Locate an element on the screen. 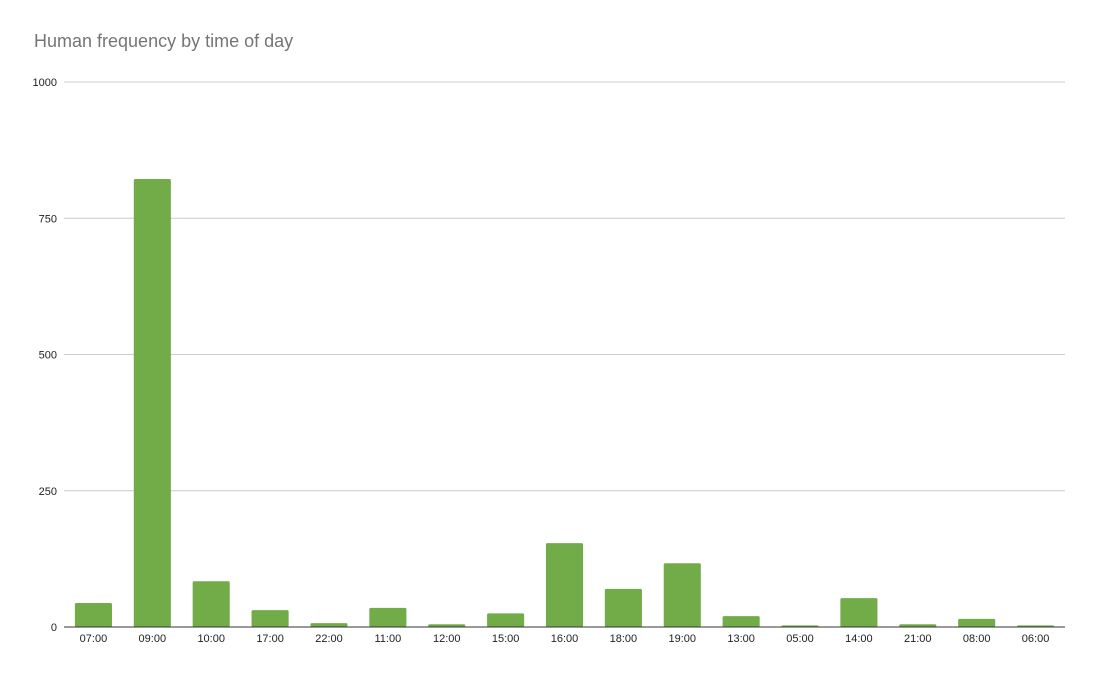 Image resolution: width=1098 pixels, height=679 pixels. x-tick-label: 12:00 is located at coordinates (447, 639).